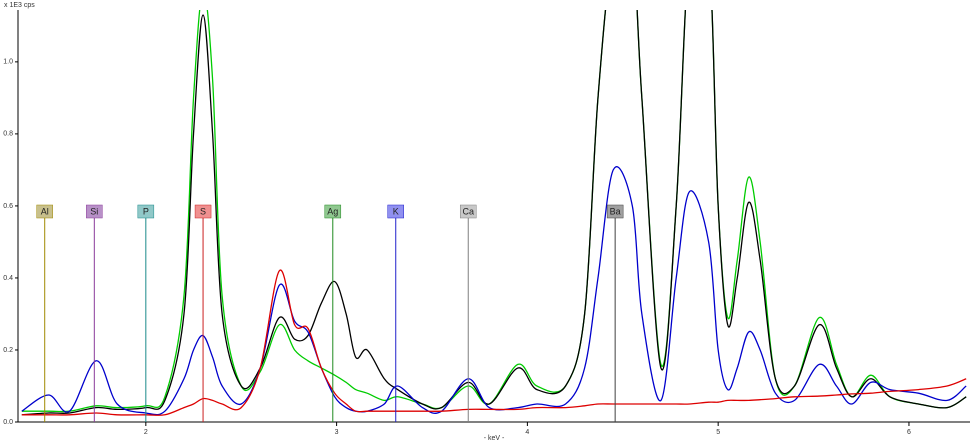  What do you see at coordinates (337, 432) in the screenshot?
I see `x-tick-label: 3` at bounding box center [337, 432].